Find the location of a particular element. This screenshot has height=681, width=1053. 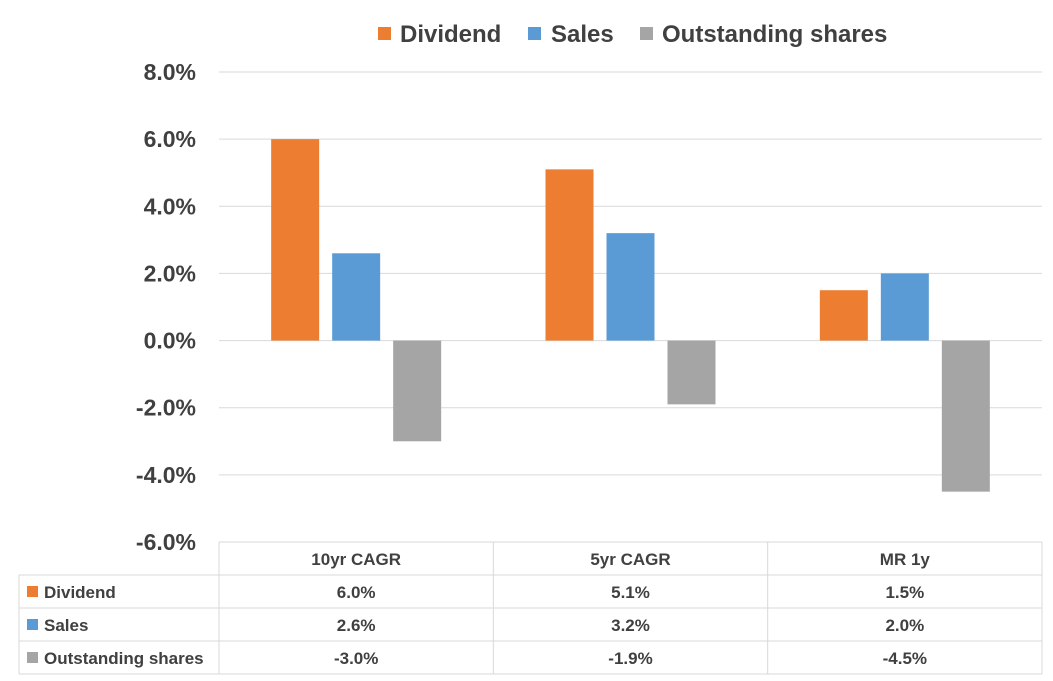

legend-label-1: Dividend is located at coordinates (450, 34).